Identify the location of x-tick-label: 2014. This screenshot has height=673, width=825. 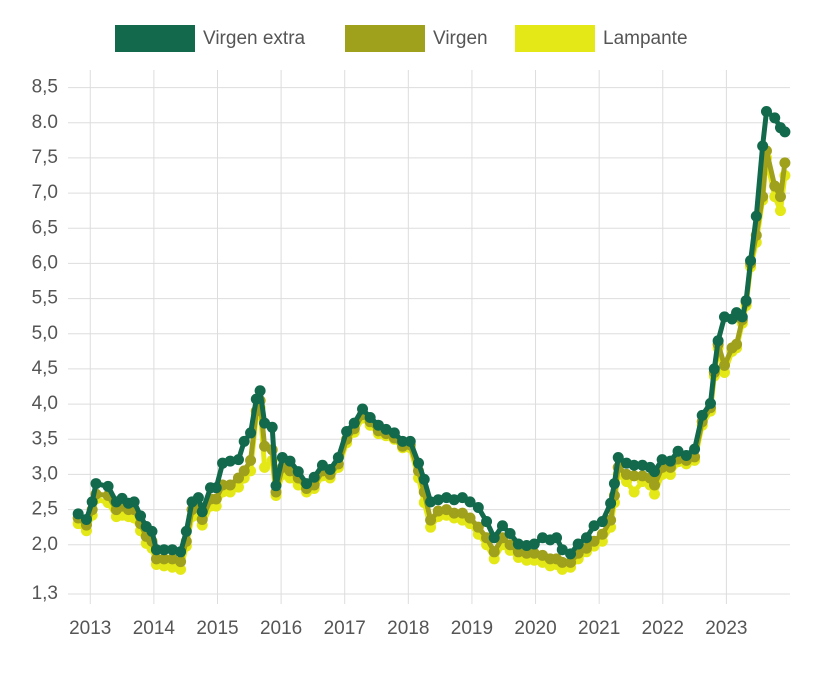
(154, 628).